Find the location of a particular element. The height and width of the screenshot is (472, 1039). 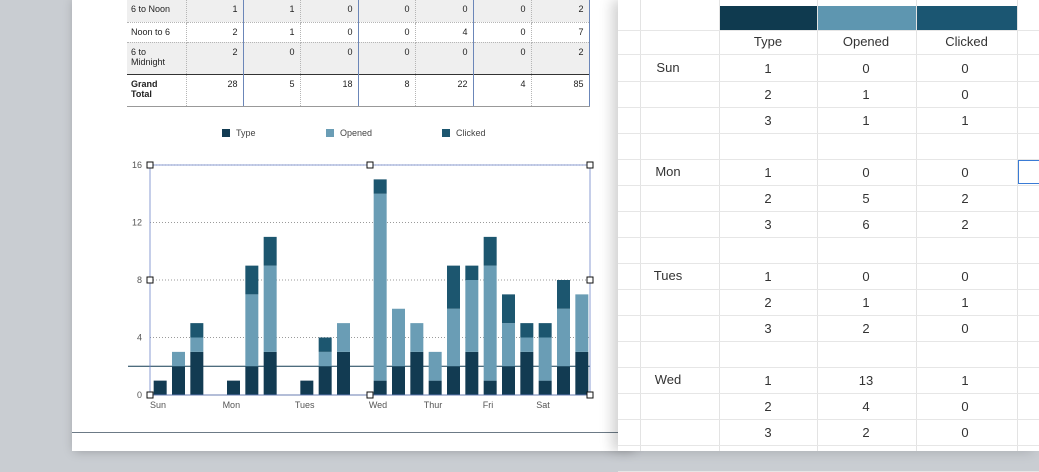

sheet-cell: 4 is located at coordinates (866, 406).